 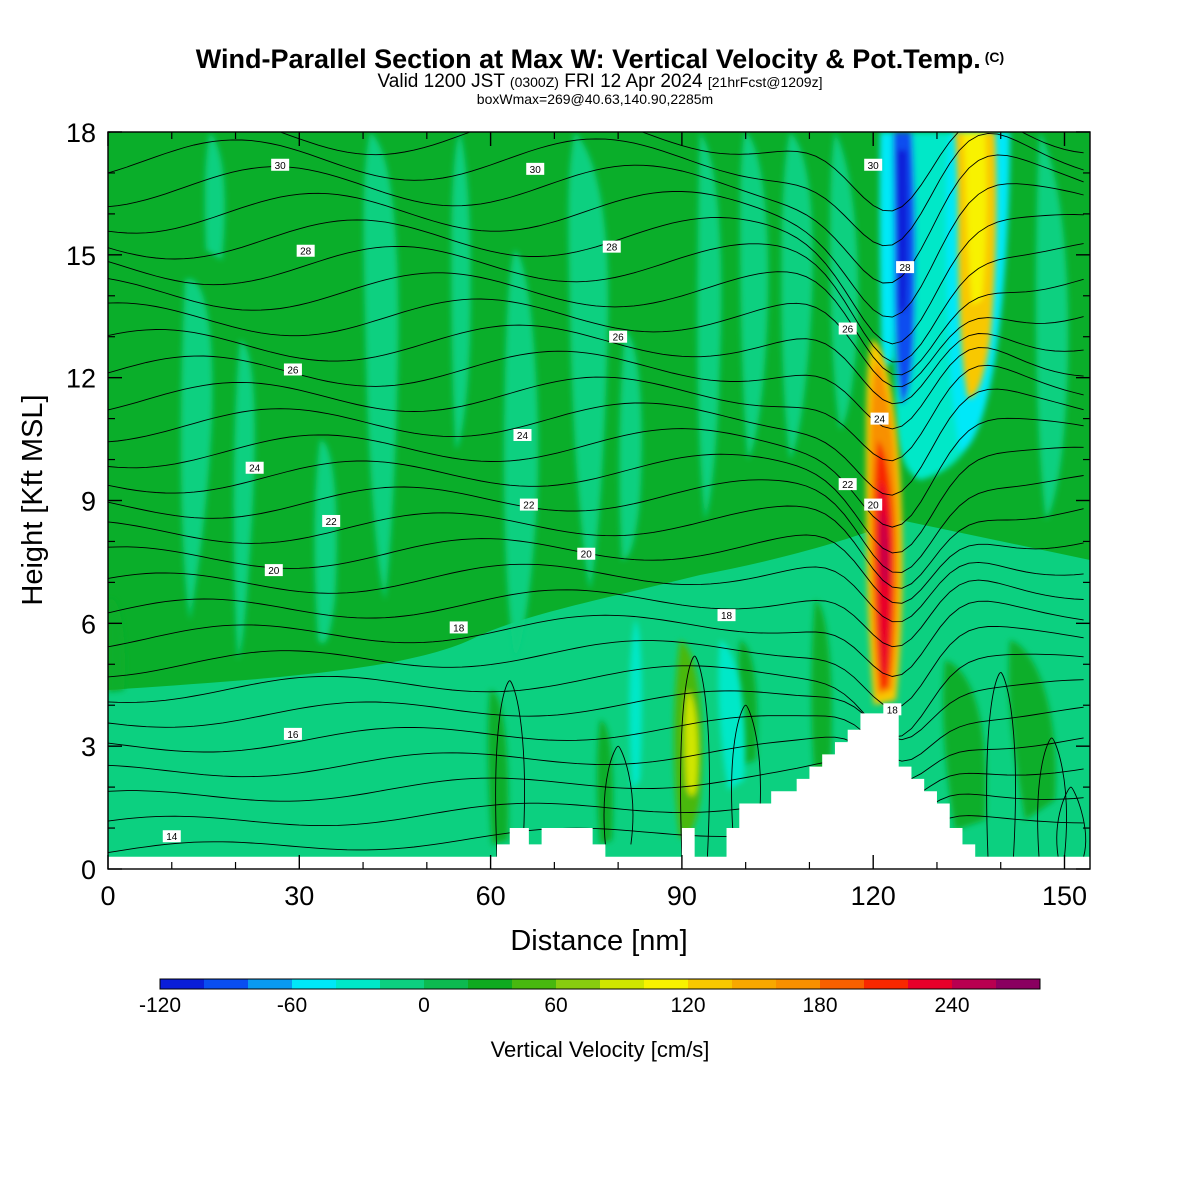 What do you see at coordinates (88, 502) in the screenshot?
I see `y-tick-label: 9` at bounding box center [88, 502].